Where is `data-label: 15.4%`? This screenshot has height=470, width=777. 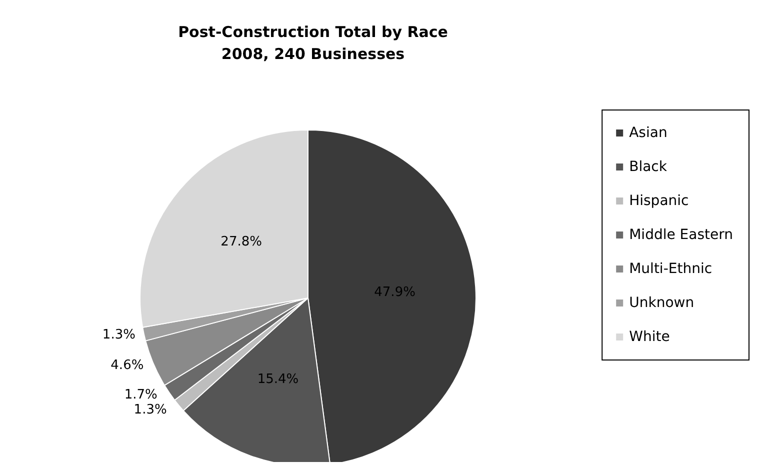 data-label: 15.4% is located at coordinates (278, 380).